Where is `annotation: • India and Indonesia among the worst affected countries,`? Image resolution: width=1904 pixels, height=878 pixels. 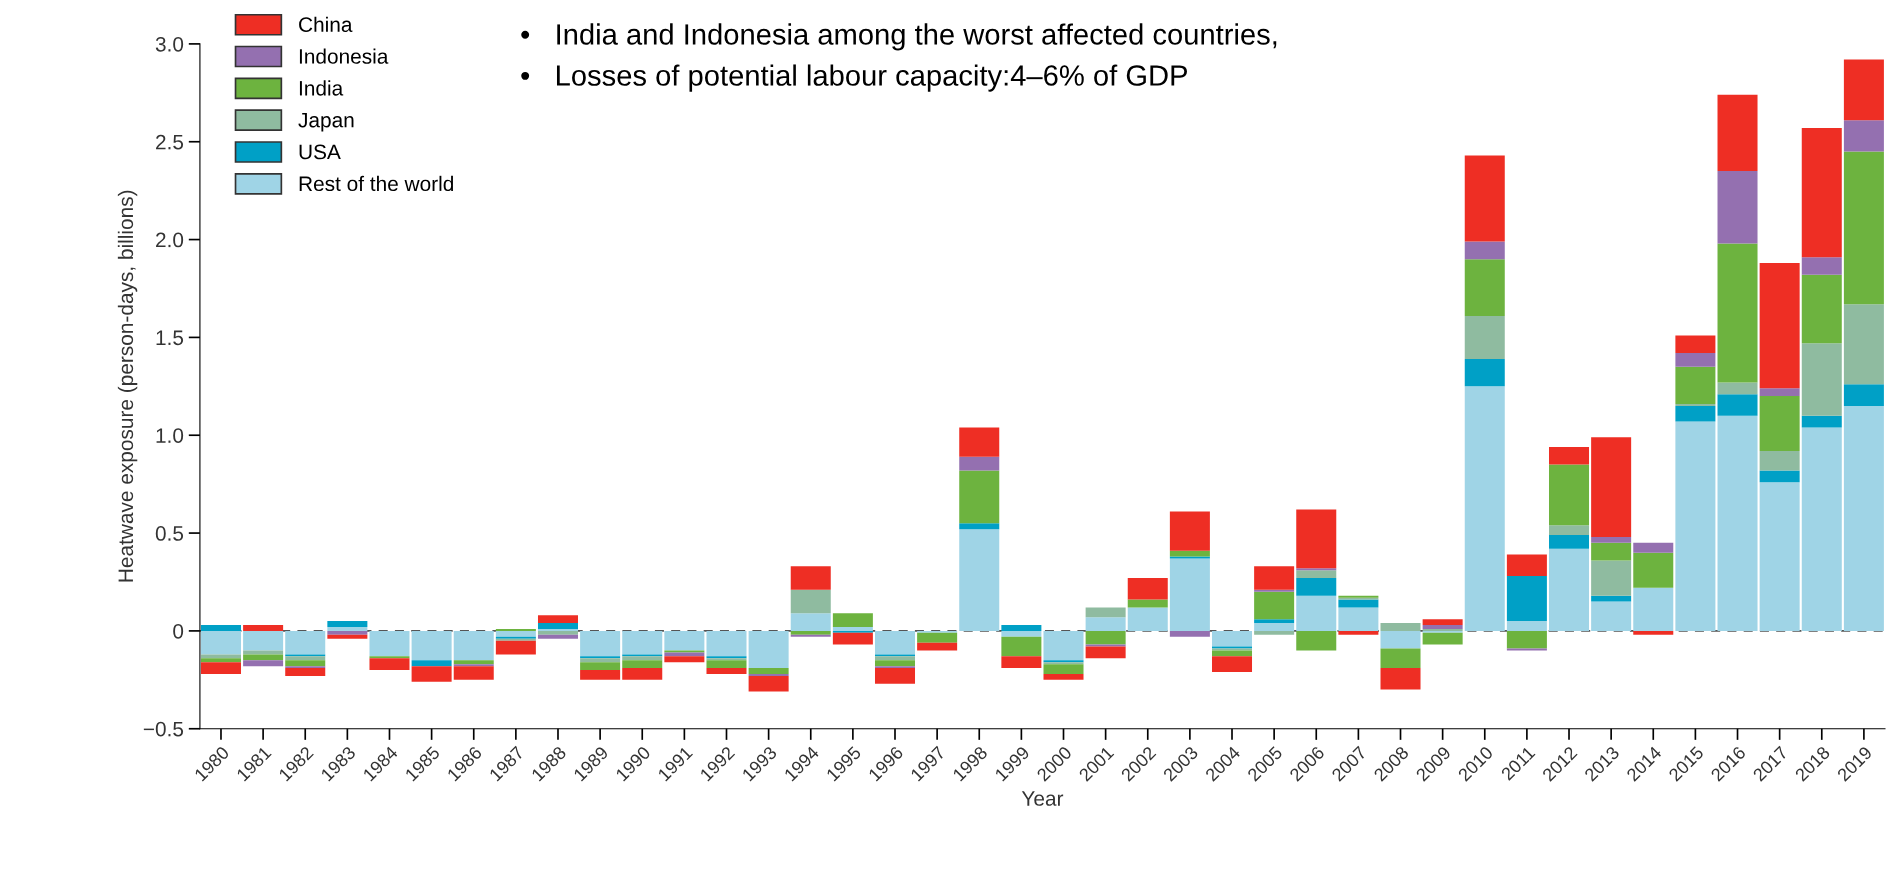 annotation: • India and Indonesia among the worst affected countries, is located at coordinates (899, 37).